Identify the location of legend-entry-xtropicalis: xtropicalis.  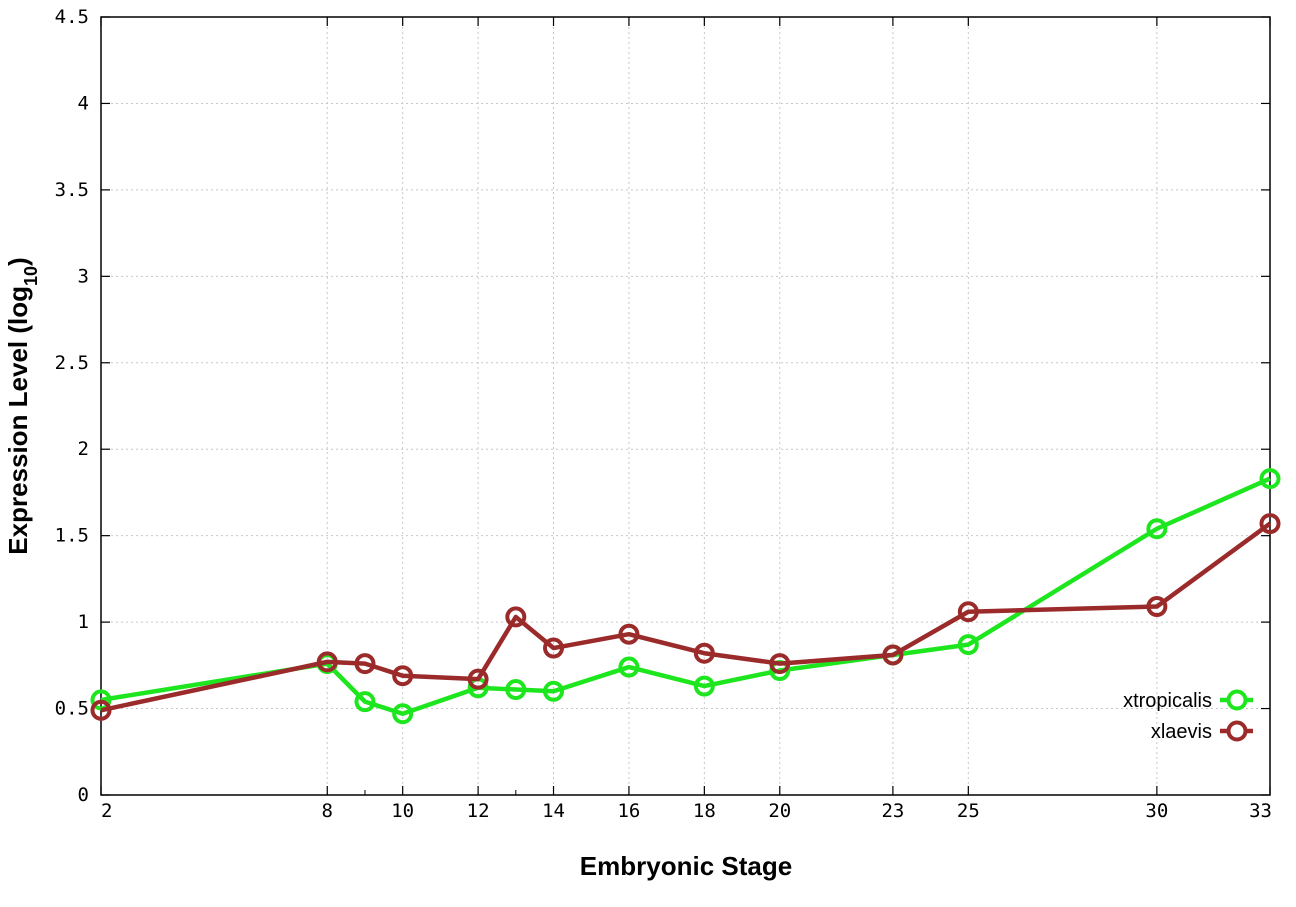
(1188, 700).